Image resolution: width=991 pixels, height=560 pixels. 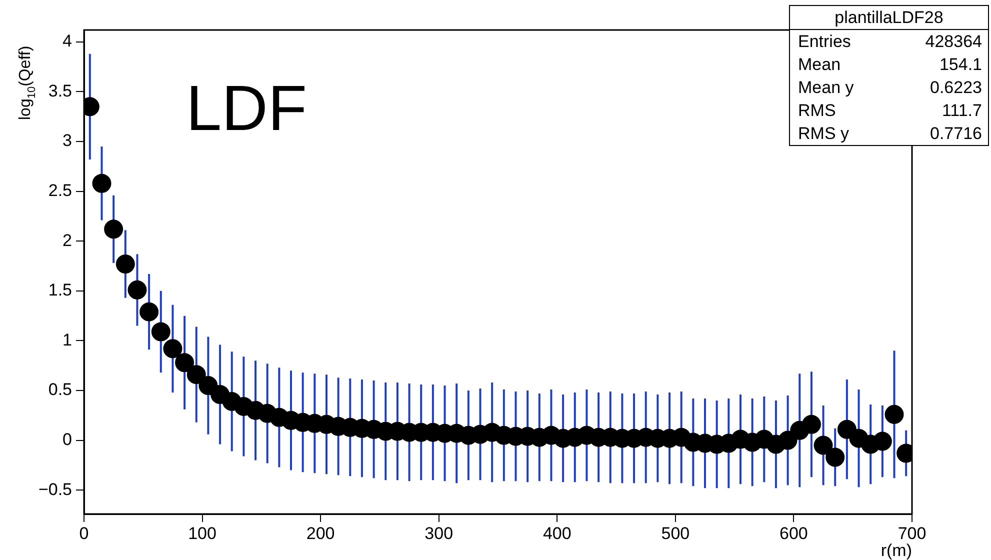 I want to click on x-tick-label: 100, so click(x=202, y=533).